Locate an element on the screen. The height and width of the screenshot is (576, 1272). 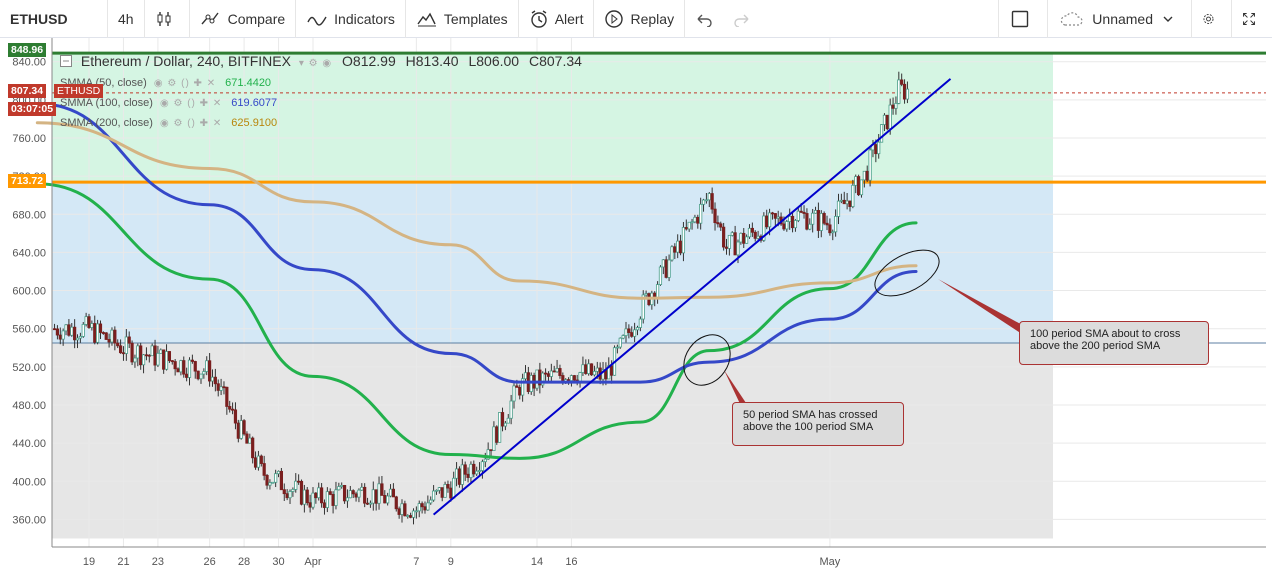
sma200-legend-controls: ◉ ⚙ () ✚ ✕ is located at coordinates (191, 123).